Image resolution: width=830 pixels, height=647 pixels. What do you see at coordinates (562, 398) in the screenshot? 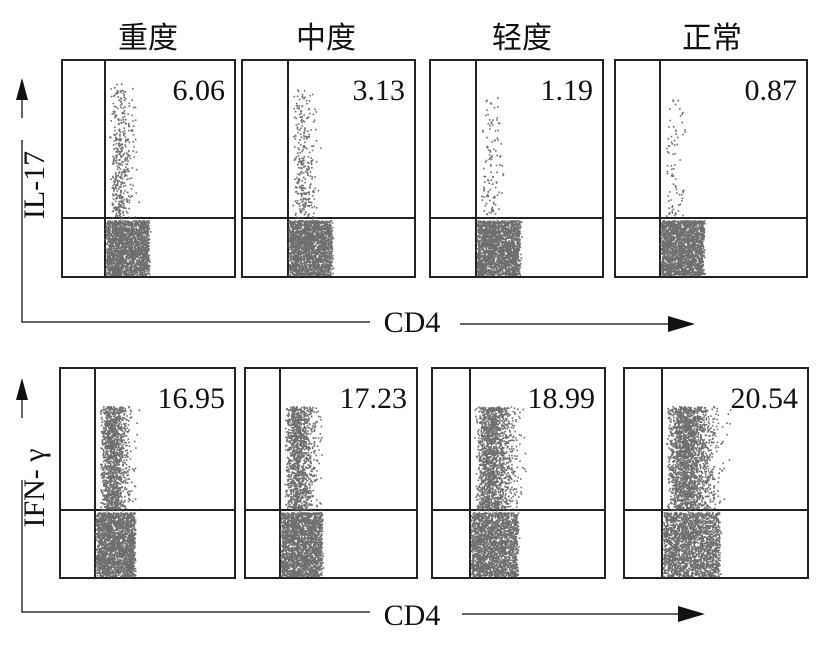
I see `percentage-label: 18.99` at bounding box center [562, 398].